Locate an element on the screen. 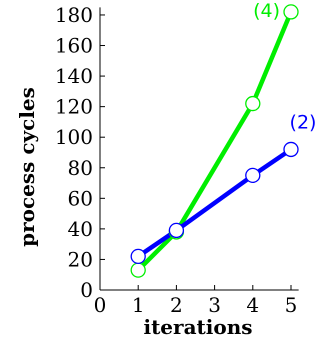 This screenshot has height=345, width=334. y-tick-label: 20 is located at coordinates (80, 259).